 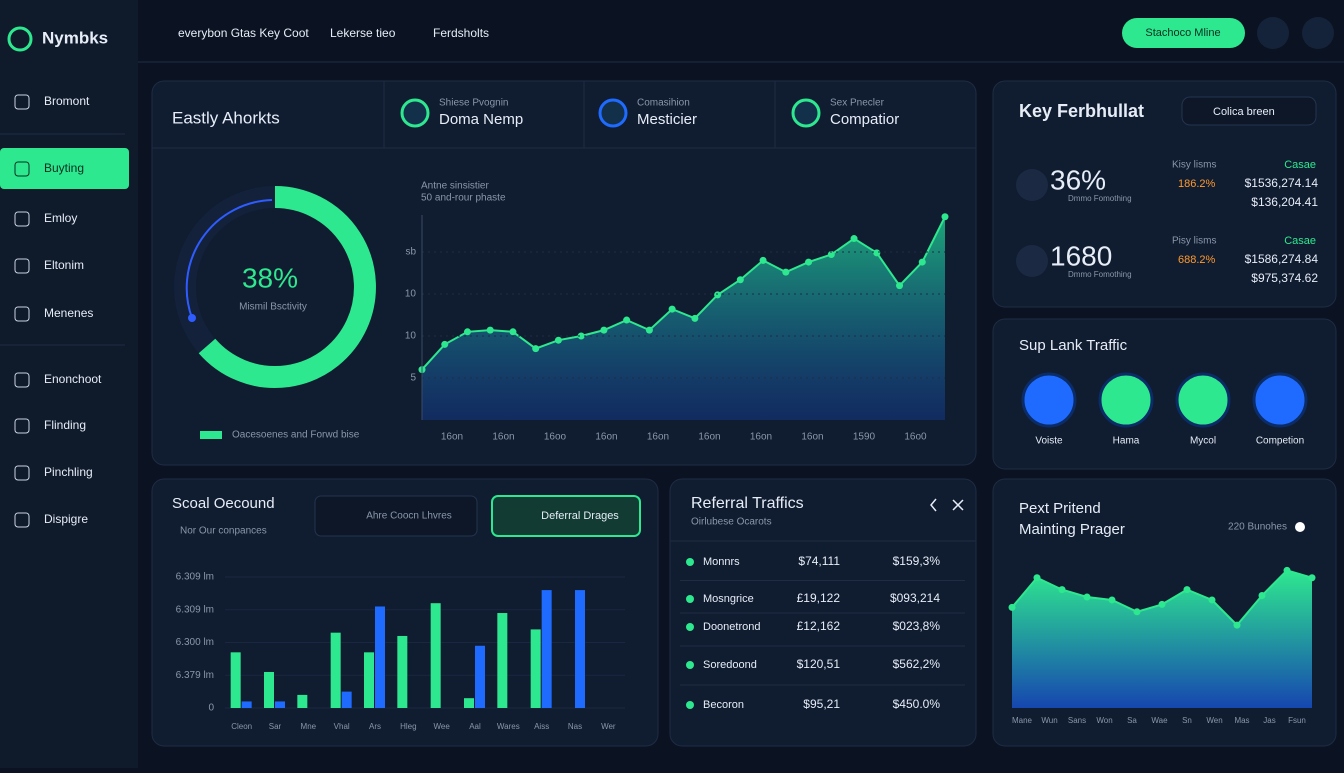 What do you see at coordinates (75, 37) in the screenshot?
I see `logo: Nymbks` at bounding box center [75, 37].